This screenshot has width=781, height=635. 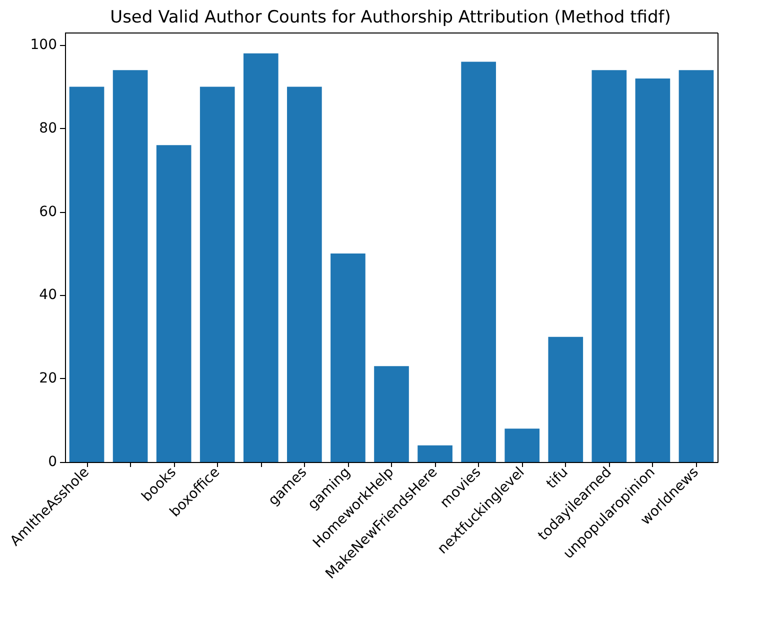 I want to click on y-tick-label: 40, so click(x=48, y=295).